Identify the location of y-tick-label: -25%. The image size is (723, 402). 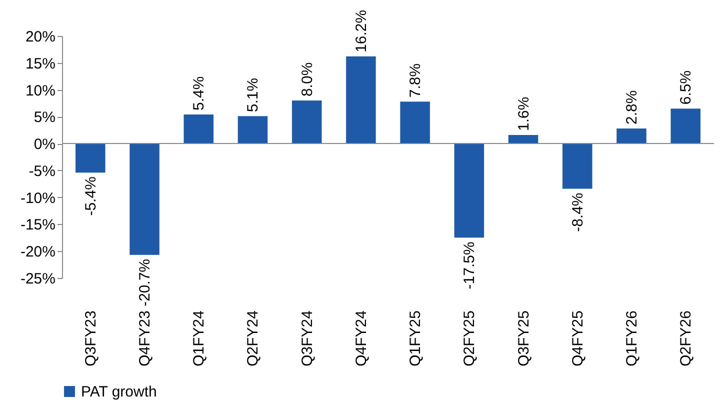
(38, 279).